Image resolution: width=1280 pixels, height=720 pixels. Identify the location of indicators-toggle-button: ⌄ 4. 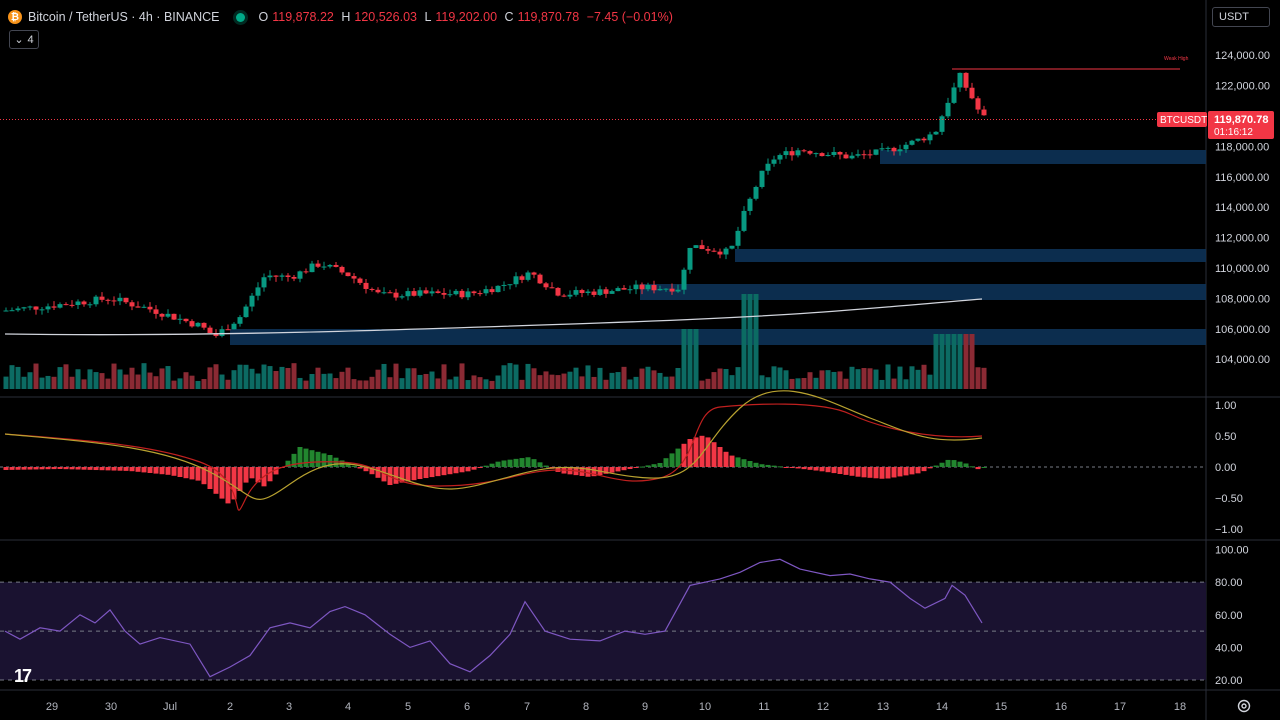
(24, 39).